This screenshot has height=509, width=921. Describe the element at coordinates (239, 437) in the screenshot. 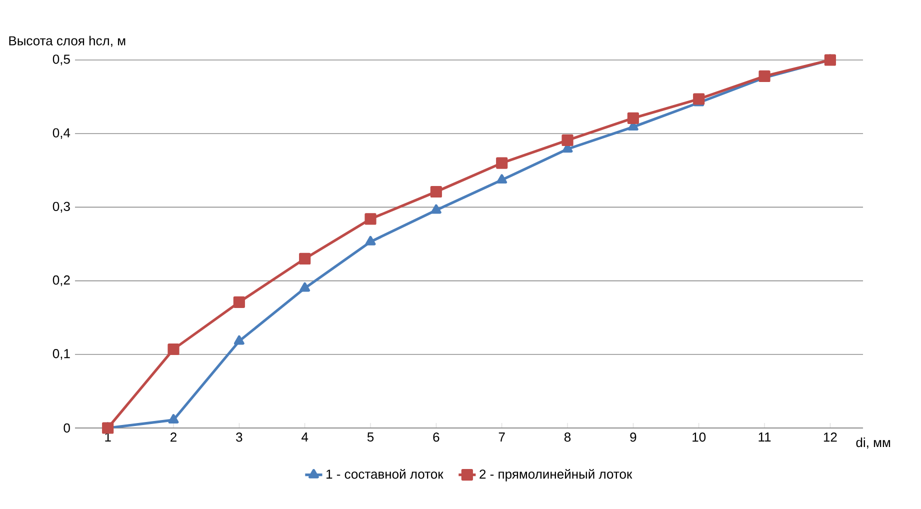

I see `x-tick-label: 3` at that location.